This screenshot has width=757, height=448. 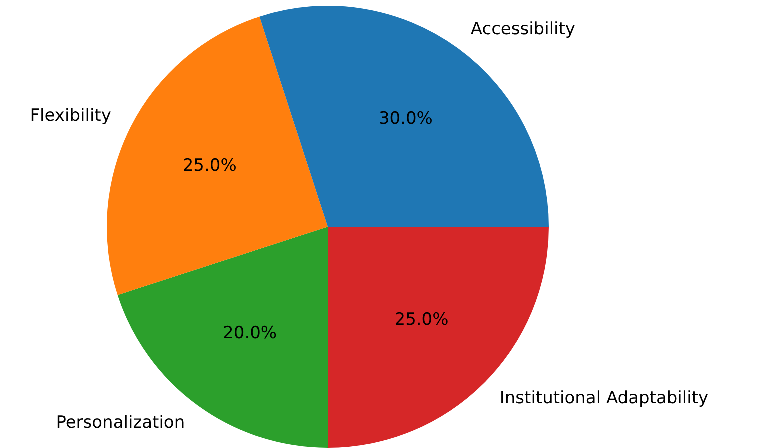 What do you see at coordinates (604, 398) in the screenshot?
I see `slice-label: Institutional Adaptability` at bounding box center [604, 398].